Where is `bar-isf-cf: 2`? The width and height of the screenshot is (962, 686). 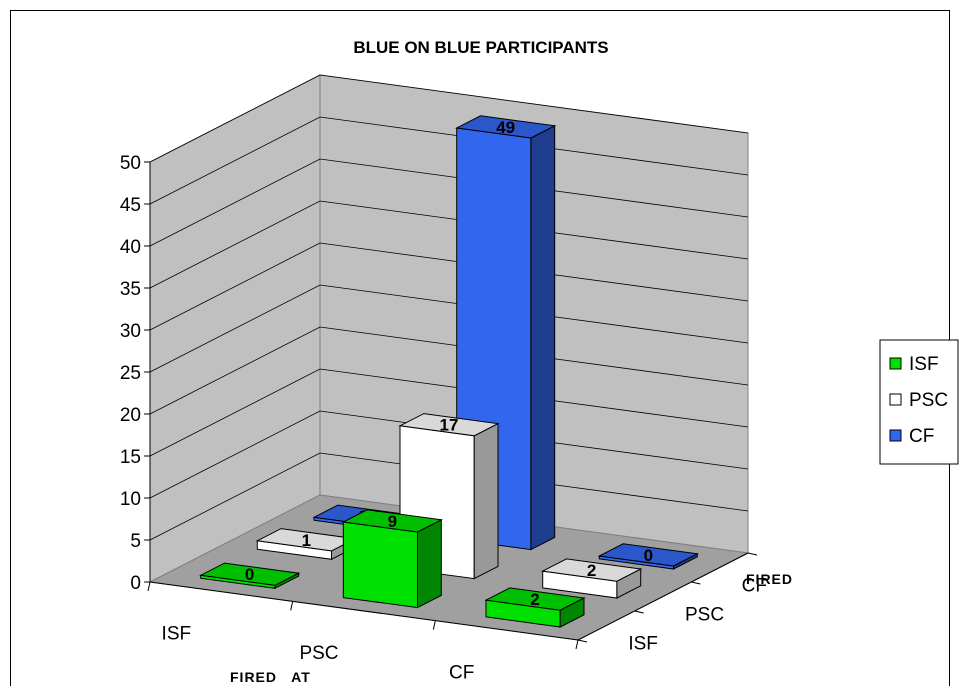 bar-isf-cf: 2 is located at coordinates (535, 607).